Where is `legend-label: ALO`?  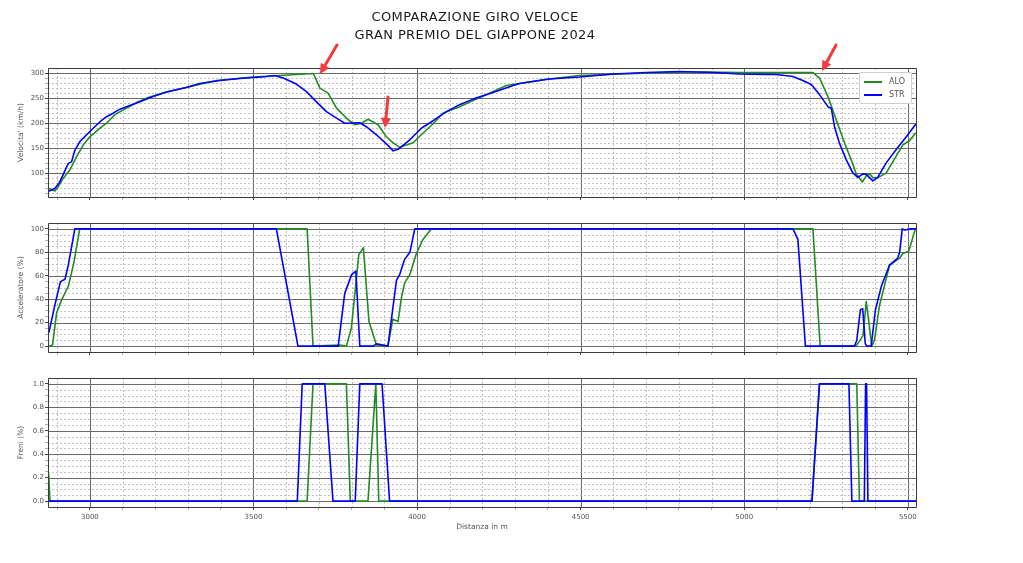
legend-label: ALO is located at coordinates (897, 82).